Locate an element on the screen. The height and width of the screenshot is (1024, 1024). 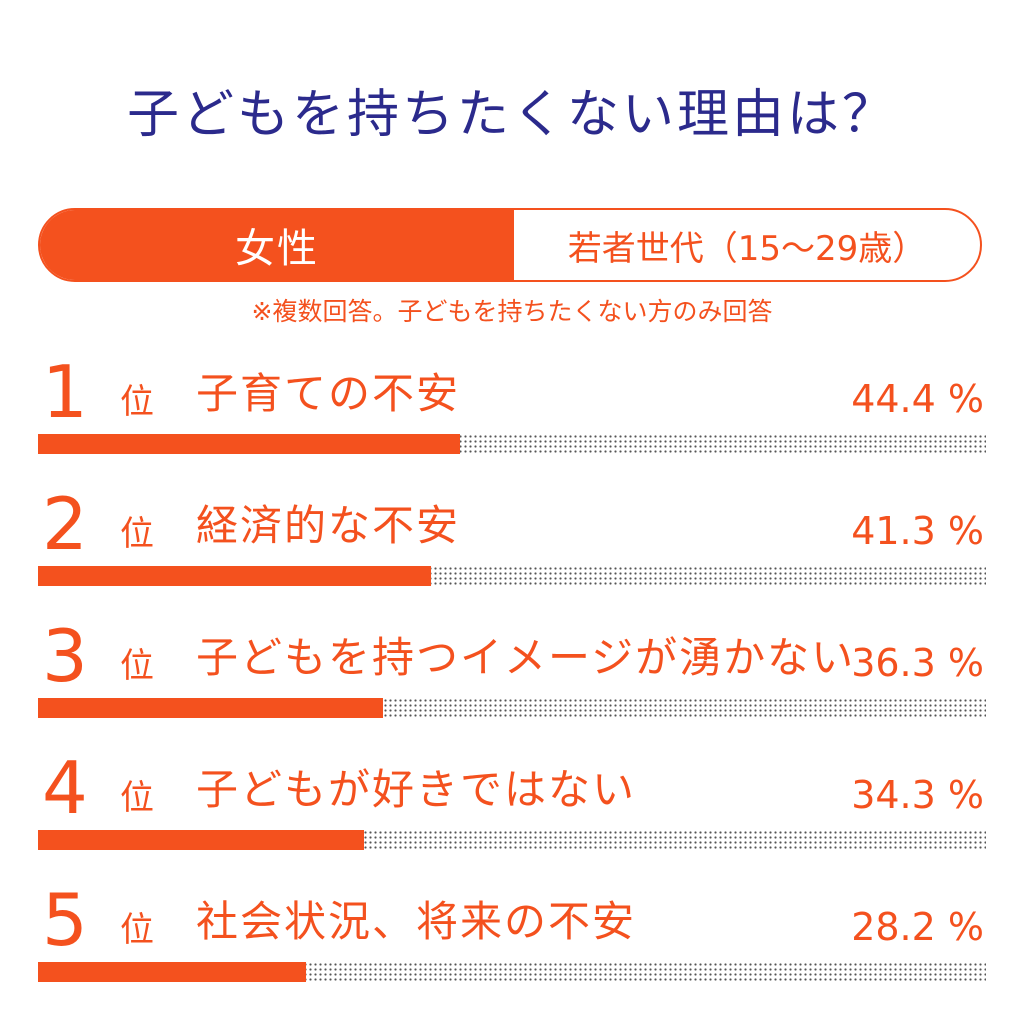
rank-row: 1 位 子育ての不安 44.4 % is located at coordinates (512, 407).